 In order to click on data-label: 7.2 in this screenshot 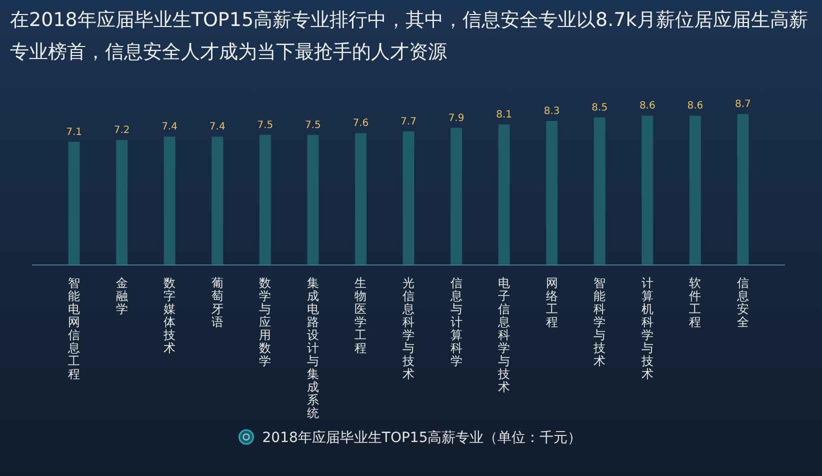, I will do `click(122, 130)`.